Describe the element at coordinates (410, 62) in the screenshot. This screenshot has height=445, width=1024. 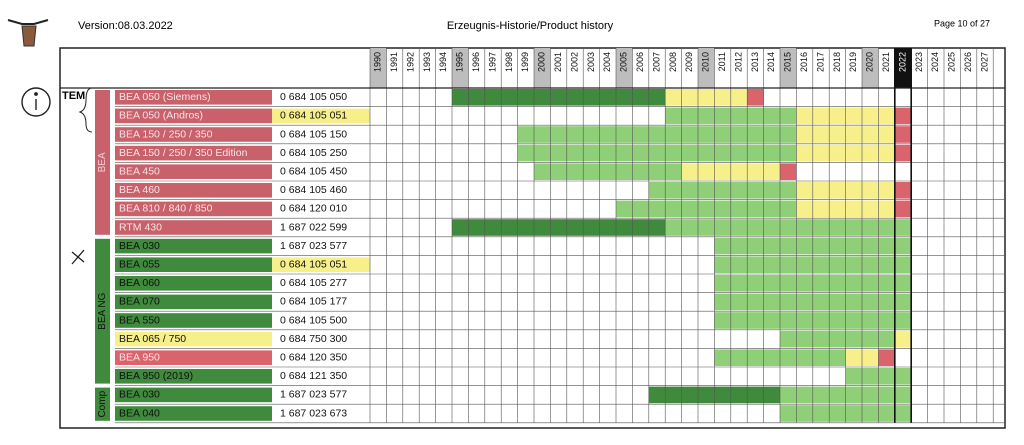
I see `year-label: 1992` at that location.